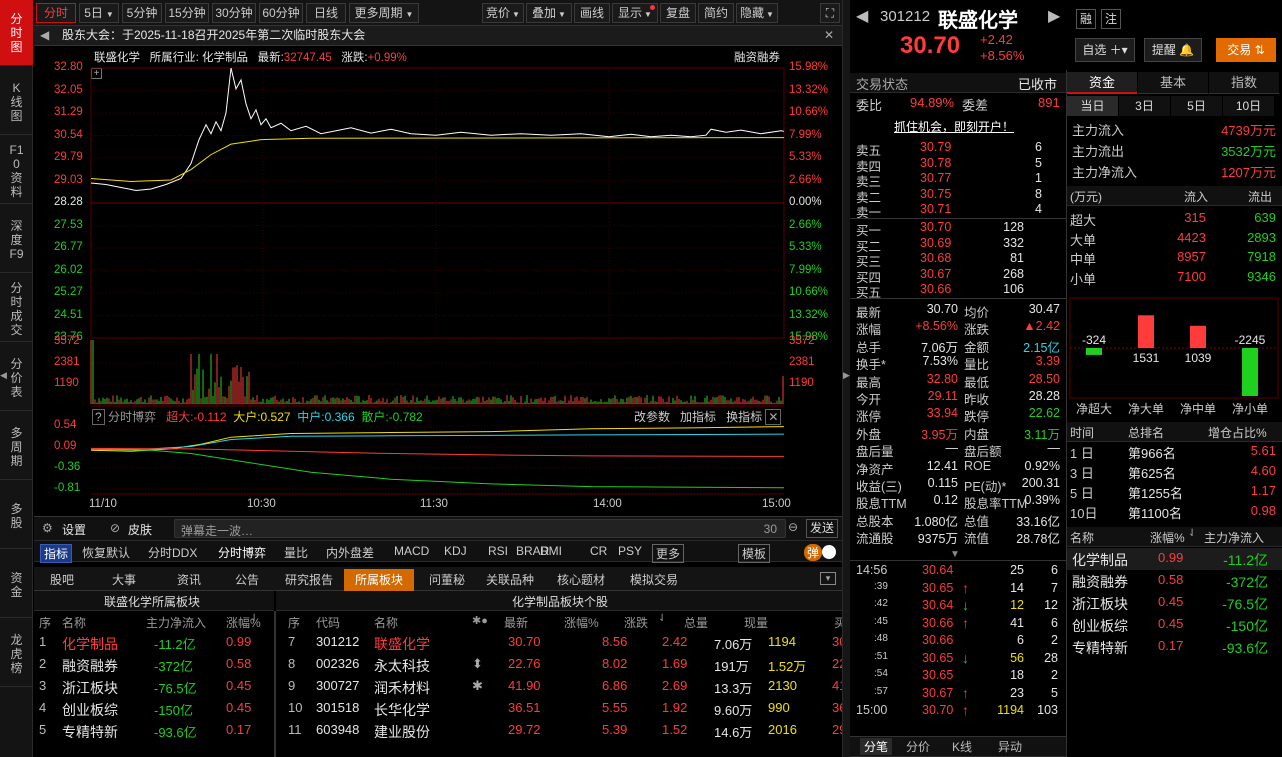 This screenshot has height=757, width=1282. I want to click on indicator-3: 分时博弈, so click(242, 553).